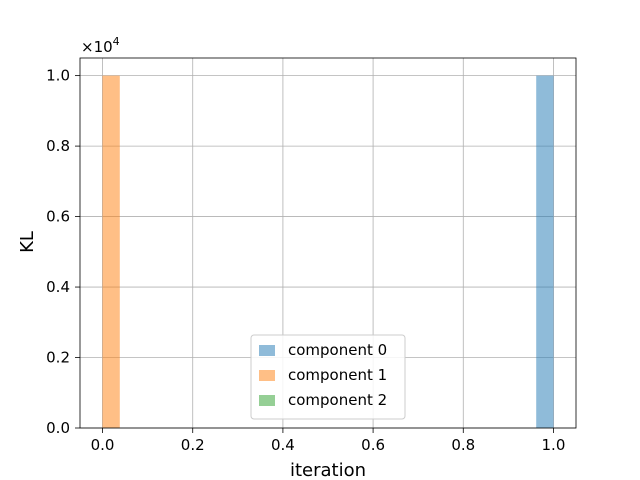 This screenshot has width=640, height=480. I want to click on y-tick-label: 0.8, so click(58, 146).